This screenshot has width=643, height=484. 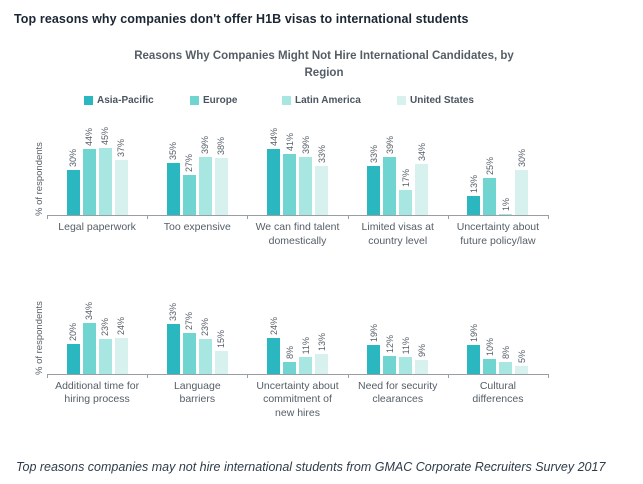 What do you see at coordinates (189, 321) in the screenshot?
I see `value-label: 27%` at bounding box center [189, 321].